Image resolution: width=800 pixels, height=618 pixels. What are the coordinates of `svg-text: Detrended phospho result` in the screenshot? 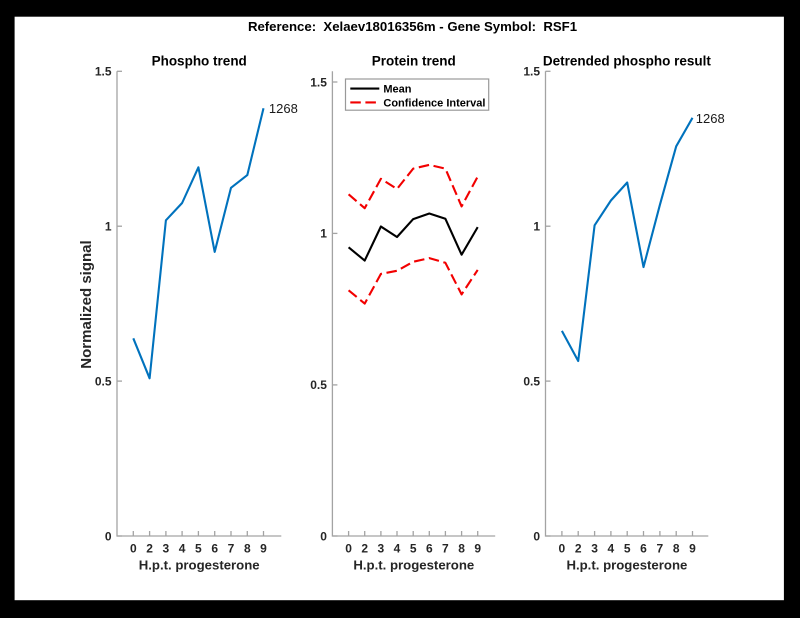 It's located at (627, 61).